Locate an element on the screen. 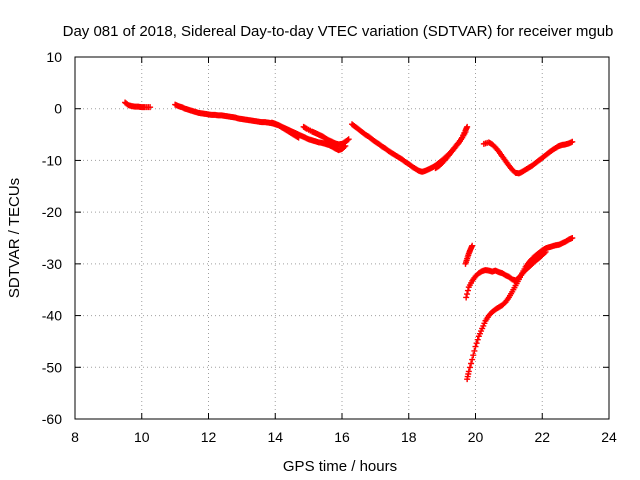 The width and height of the screenshot is (640, 480). y-tick-label: -40 is located at coordinates (52, 316).